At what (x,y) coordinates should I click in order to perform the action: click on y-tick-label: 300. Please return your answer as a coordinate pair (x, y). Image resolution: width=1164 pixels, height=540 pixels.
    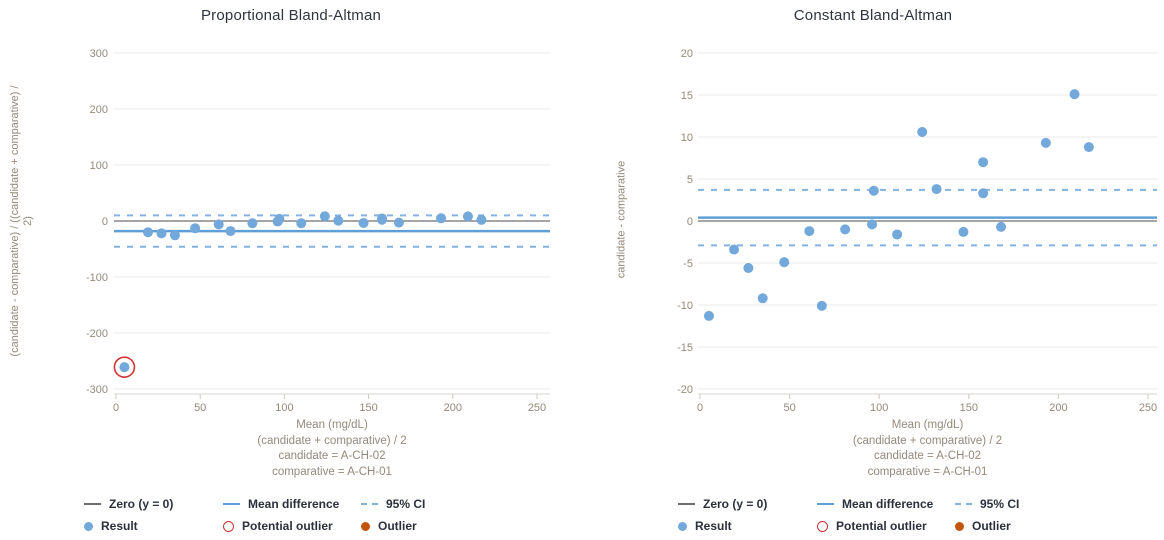
    Looking at the image, I should click on (99, 54).